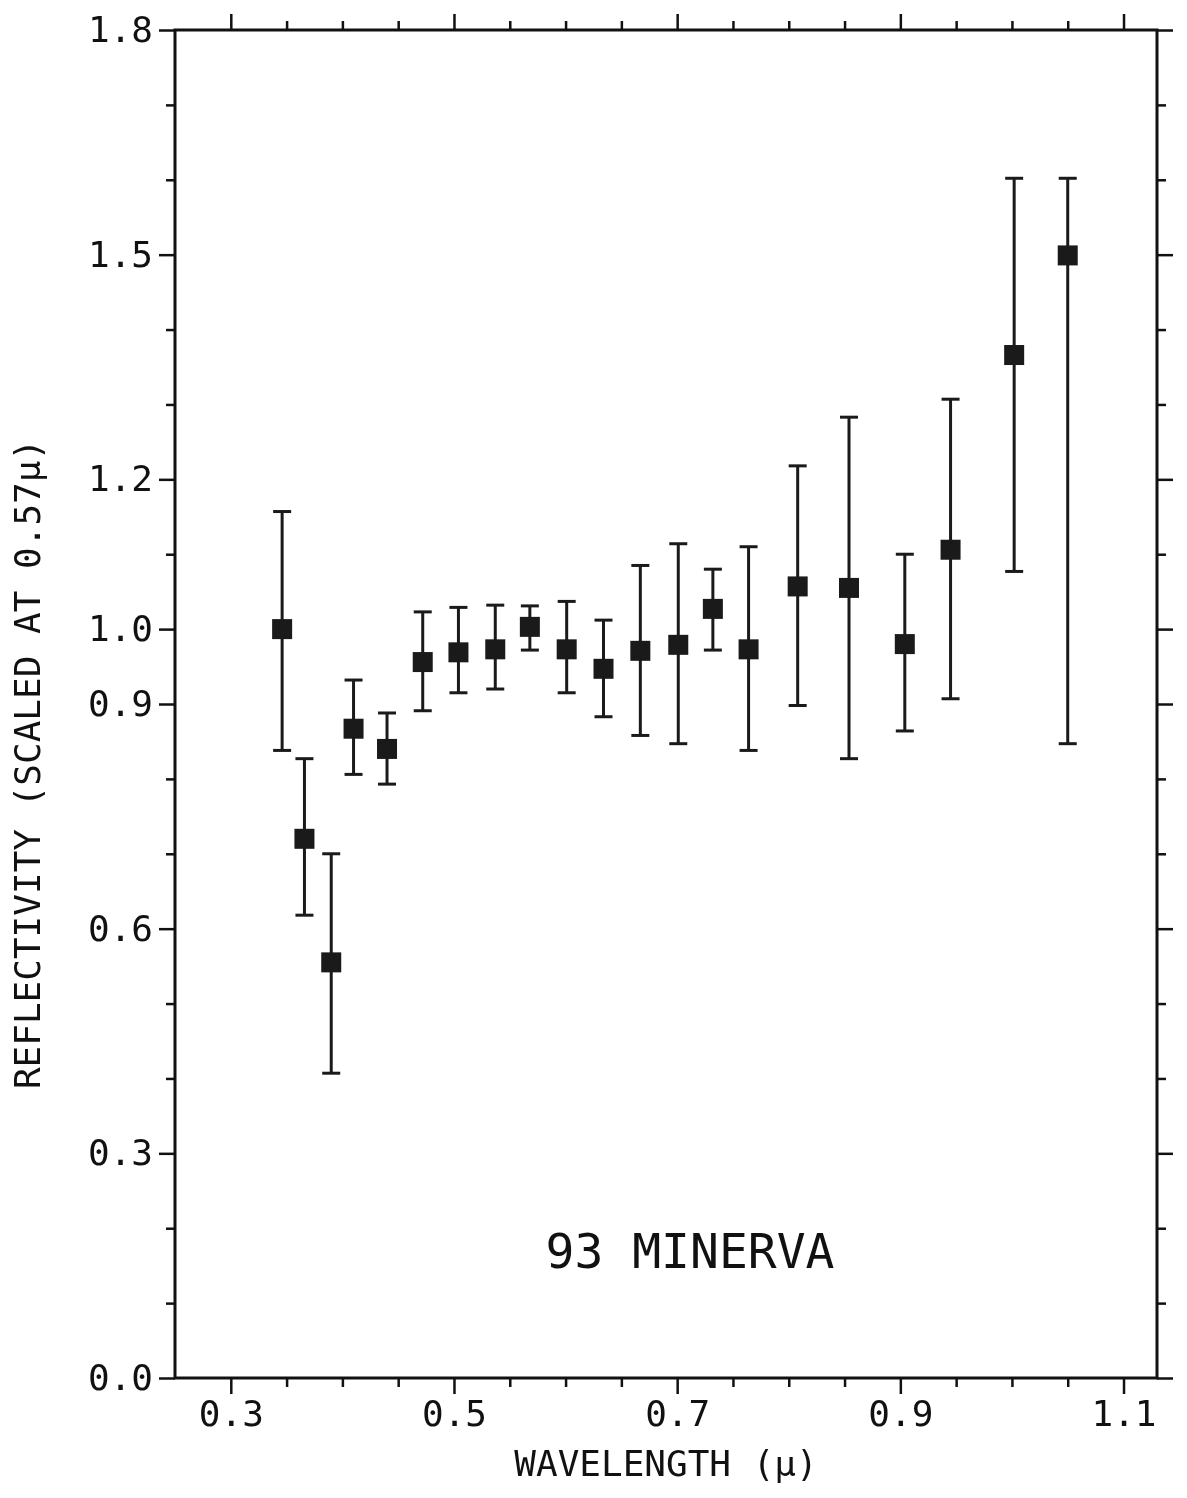  What do you see at coordinates (120, 479) in the screenshot?
I see `y-tick-label: 1.2` at bounding box center [120, 479].